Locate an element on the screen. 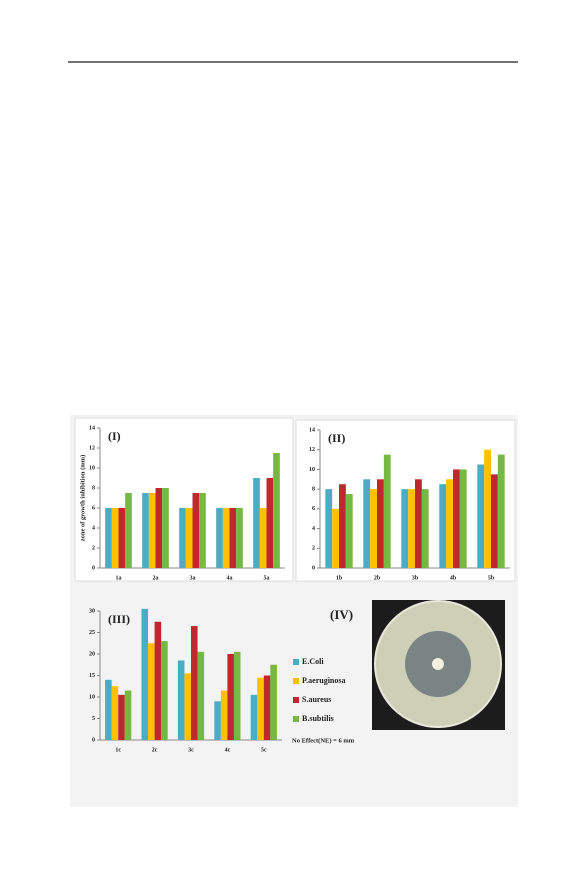  y-axis-label: zone of growth inhibition (mm) is located at coordinates (82, 498).